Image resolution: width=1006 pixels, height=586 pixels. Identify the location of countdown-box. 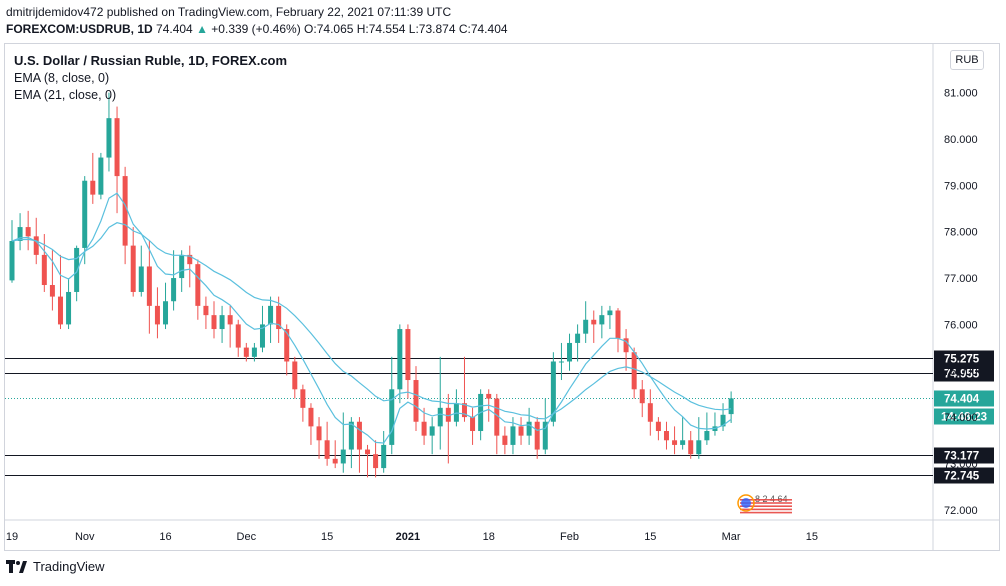
(964, 416).